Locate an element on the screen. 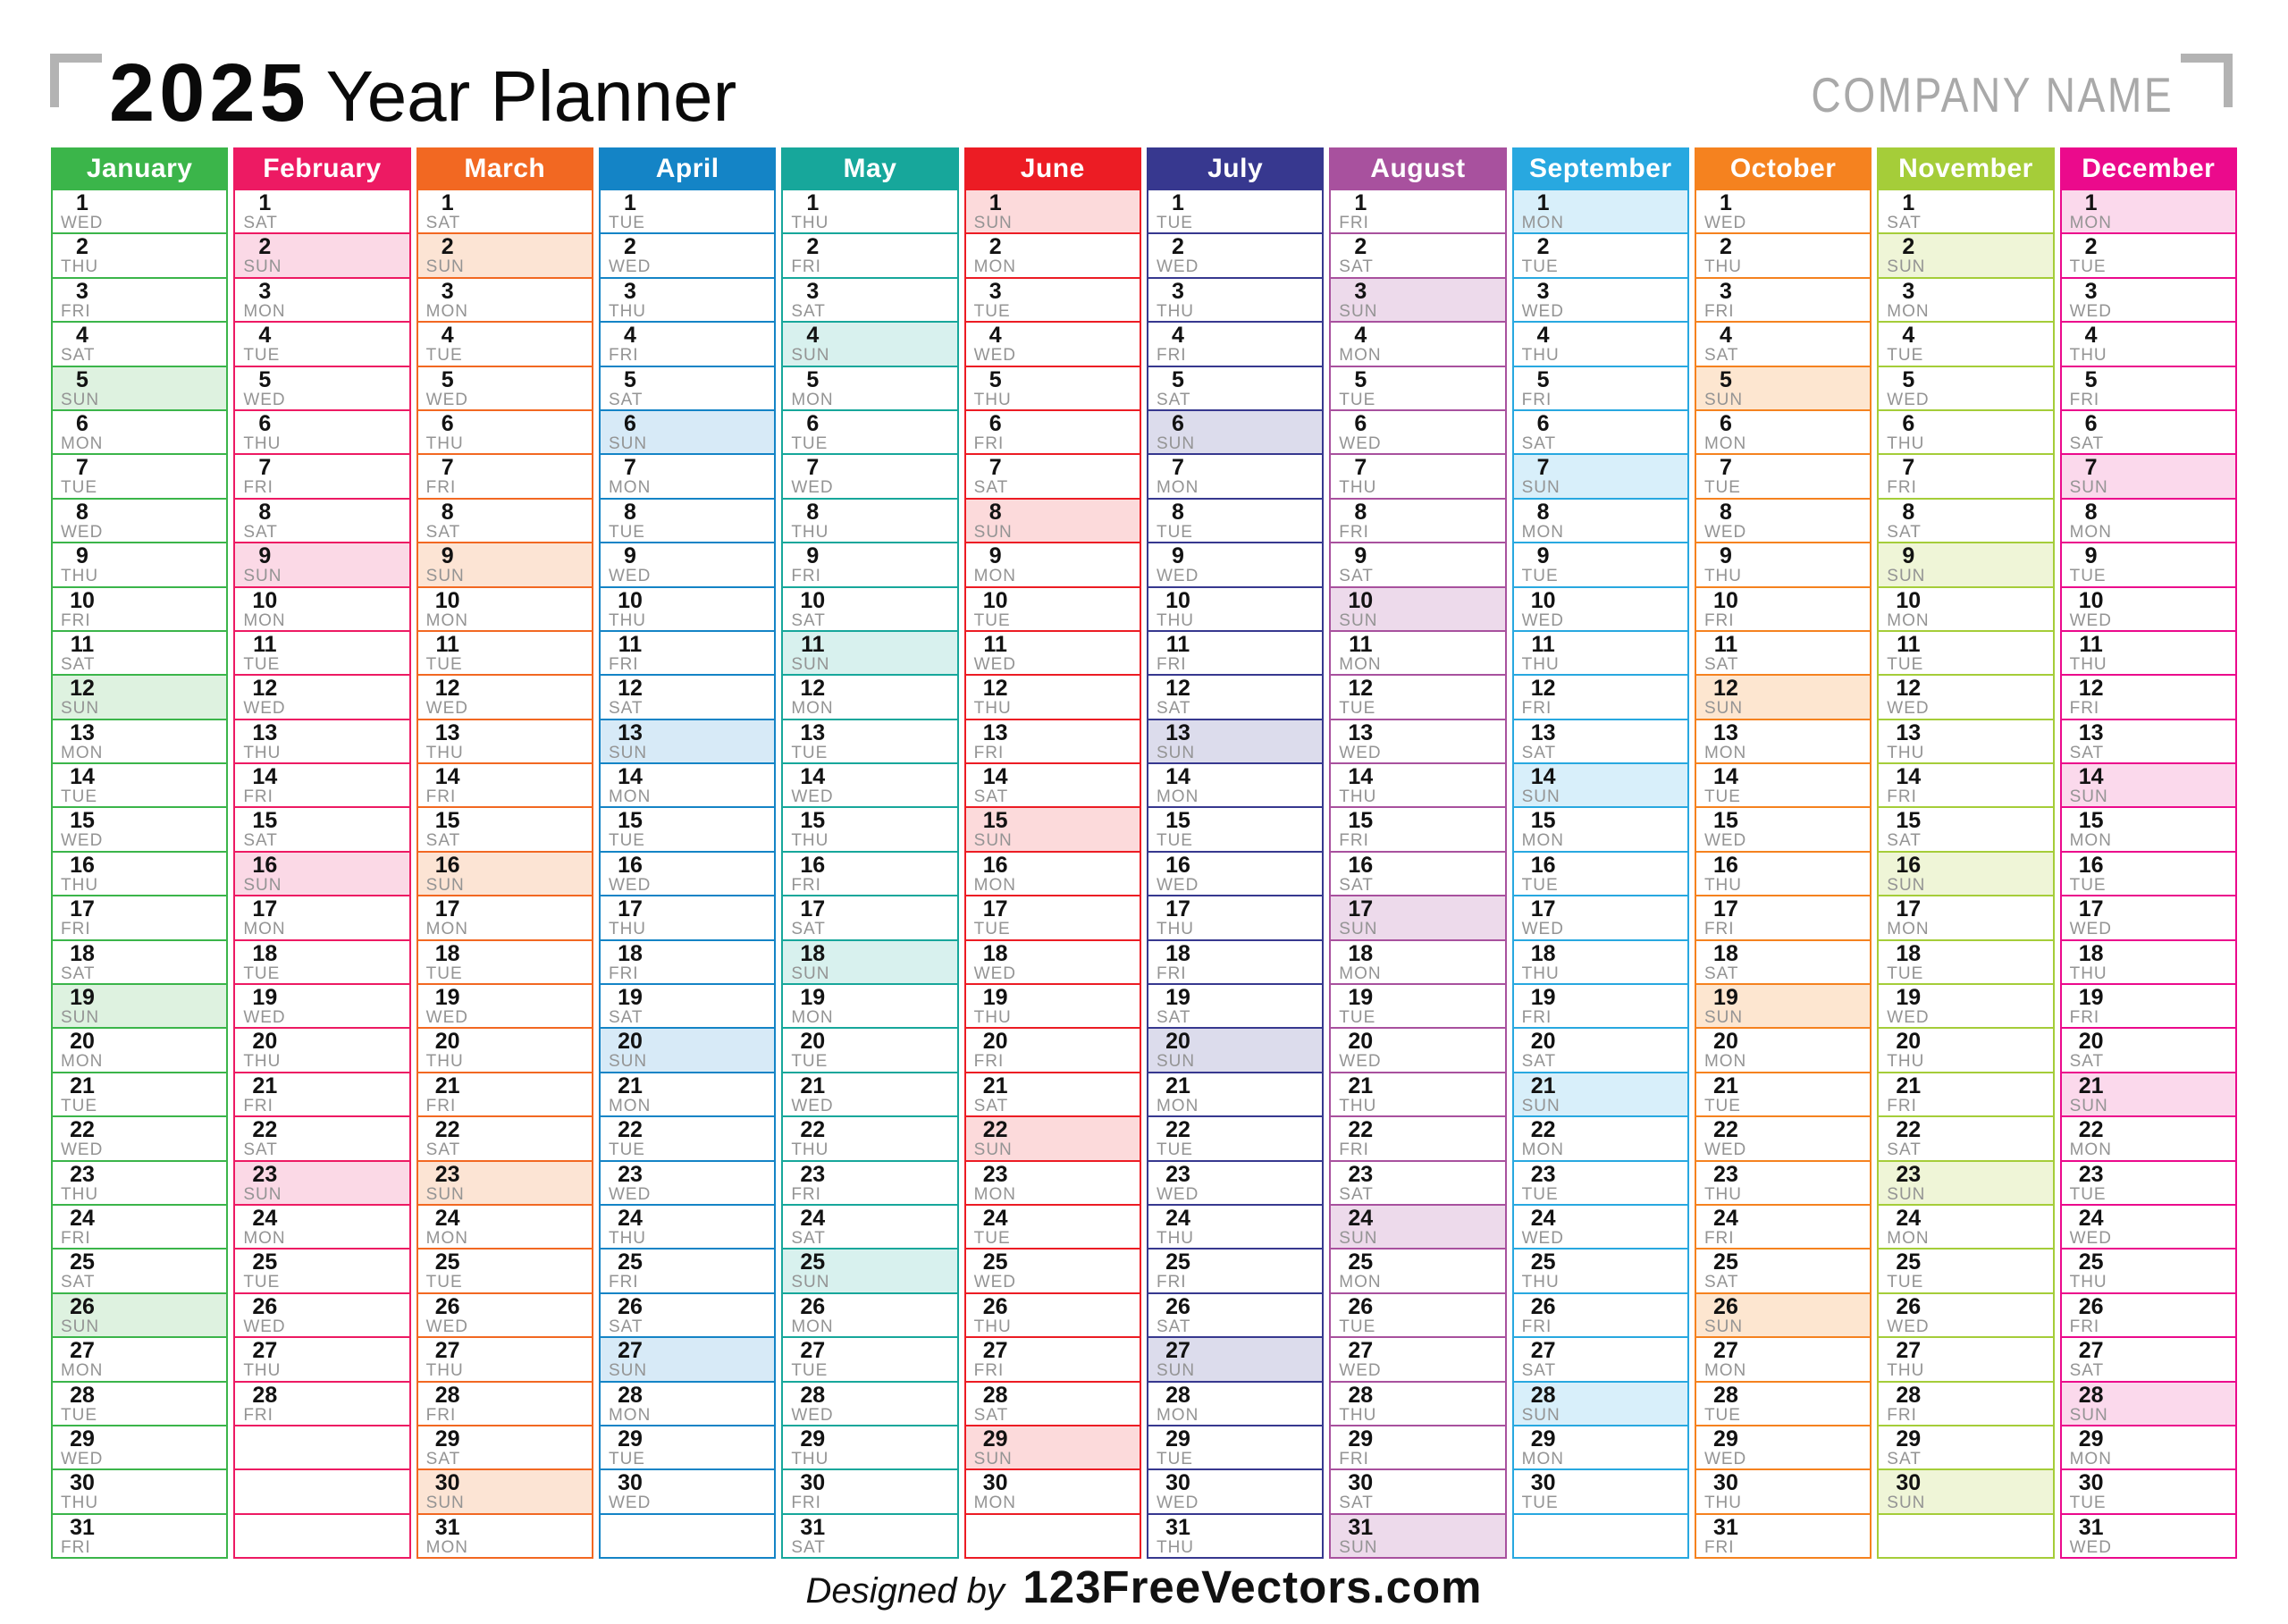 This screenshot has height=1624, width=2288. day-number: 26 is located at coordinates (1726, 1306).